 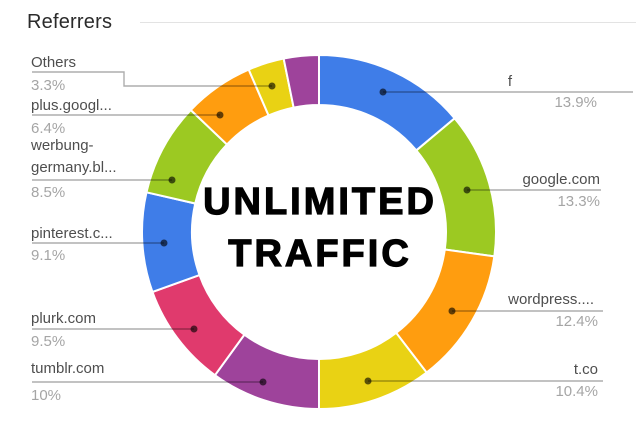 What do you see at coordinates (510, 81) in the screenshot?
I see `slice-label: f` at bounding box center [510, 81].